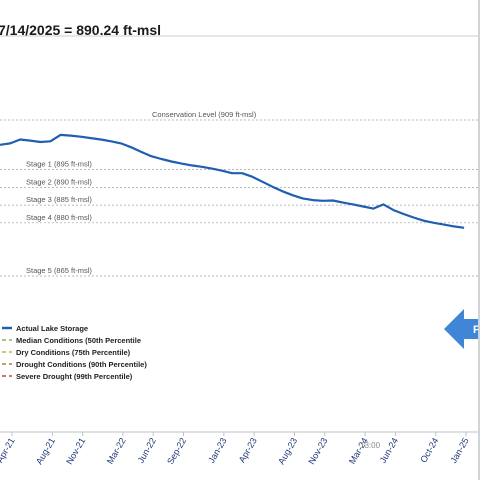  What do you see at coordinates (370, 445) in the screenshot?
I see `timestamp-overlay: 13:00` at bounding box center [370, 445].